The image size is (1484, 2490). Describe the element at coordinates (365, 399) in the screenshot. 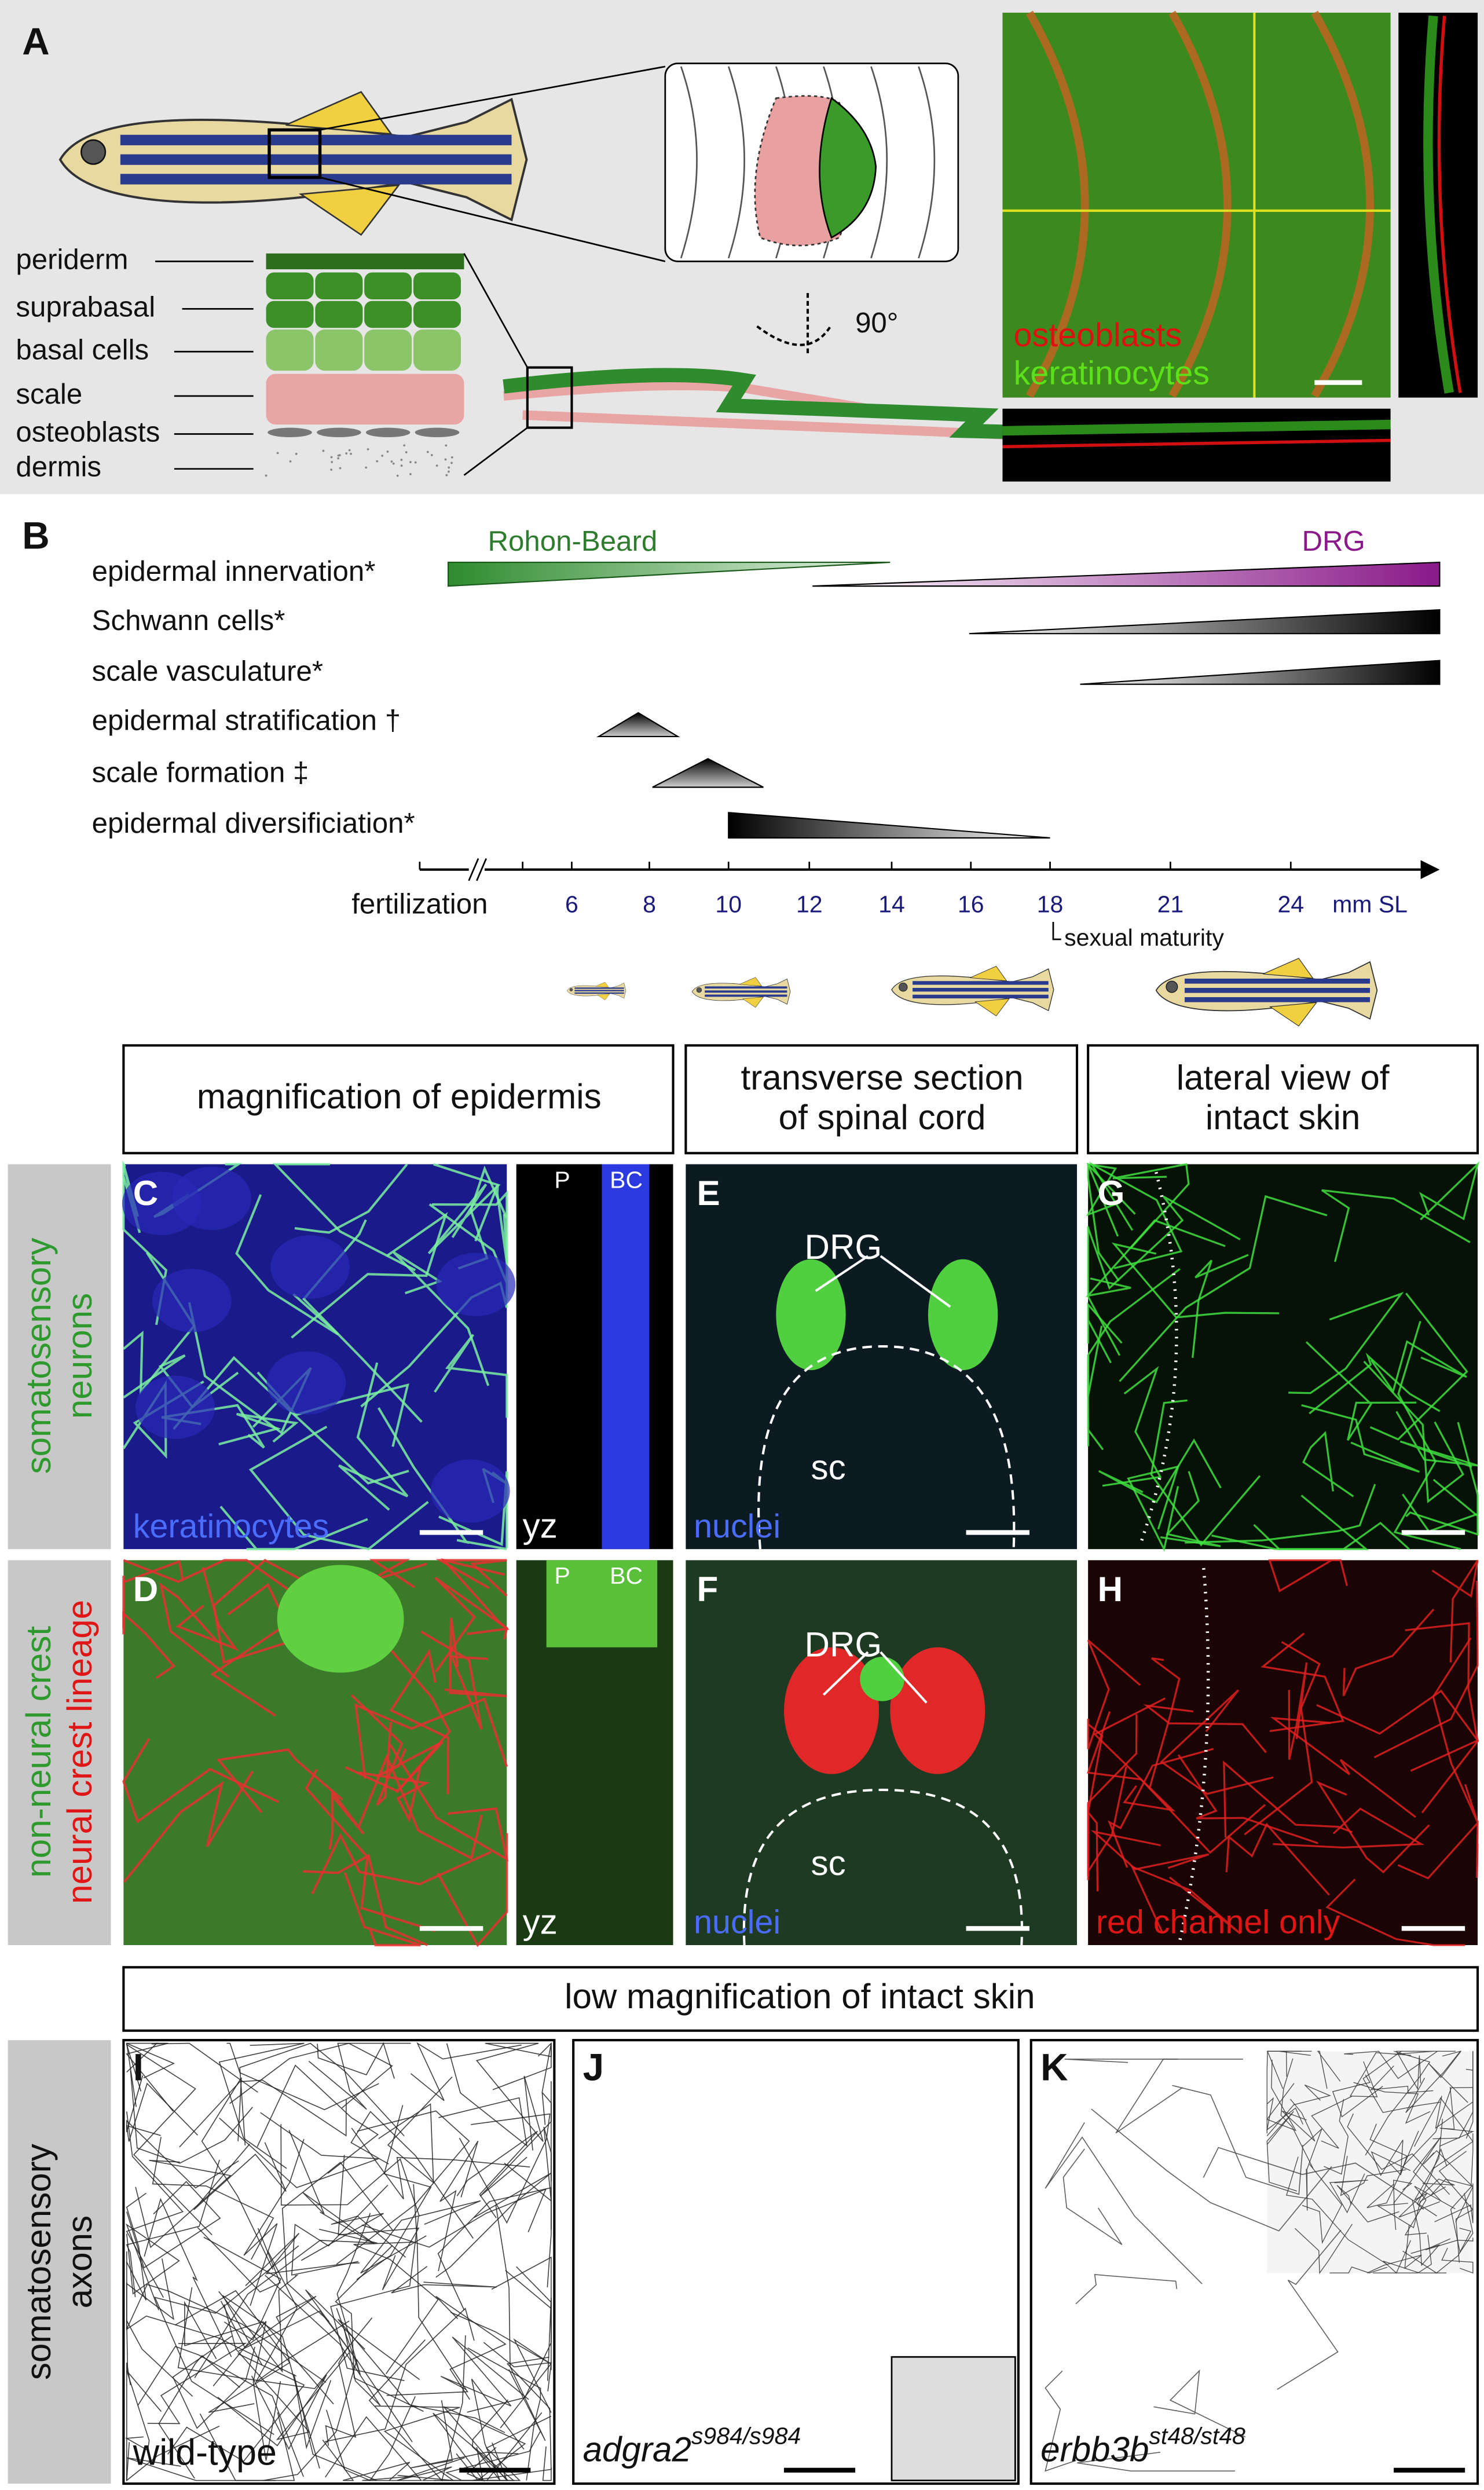

I see `scale-layer` at that location.